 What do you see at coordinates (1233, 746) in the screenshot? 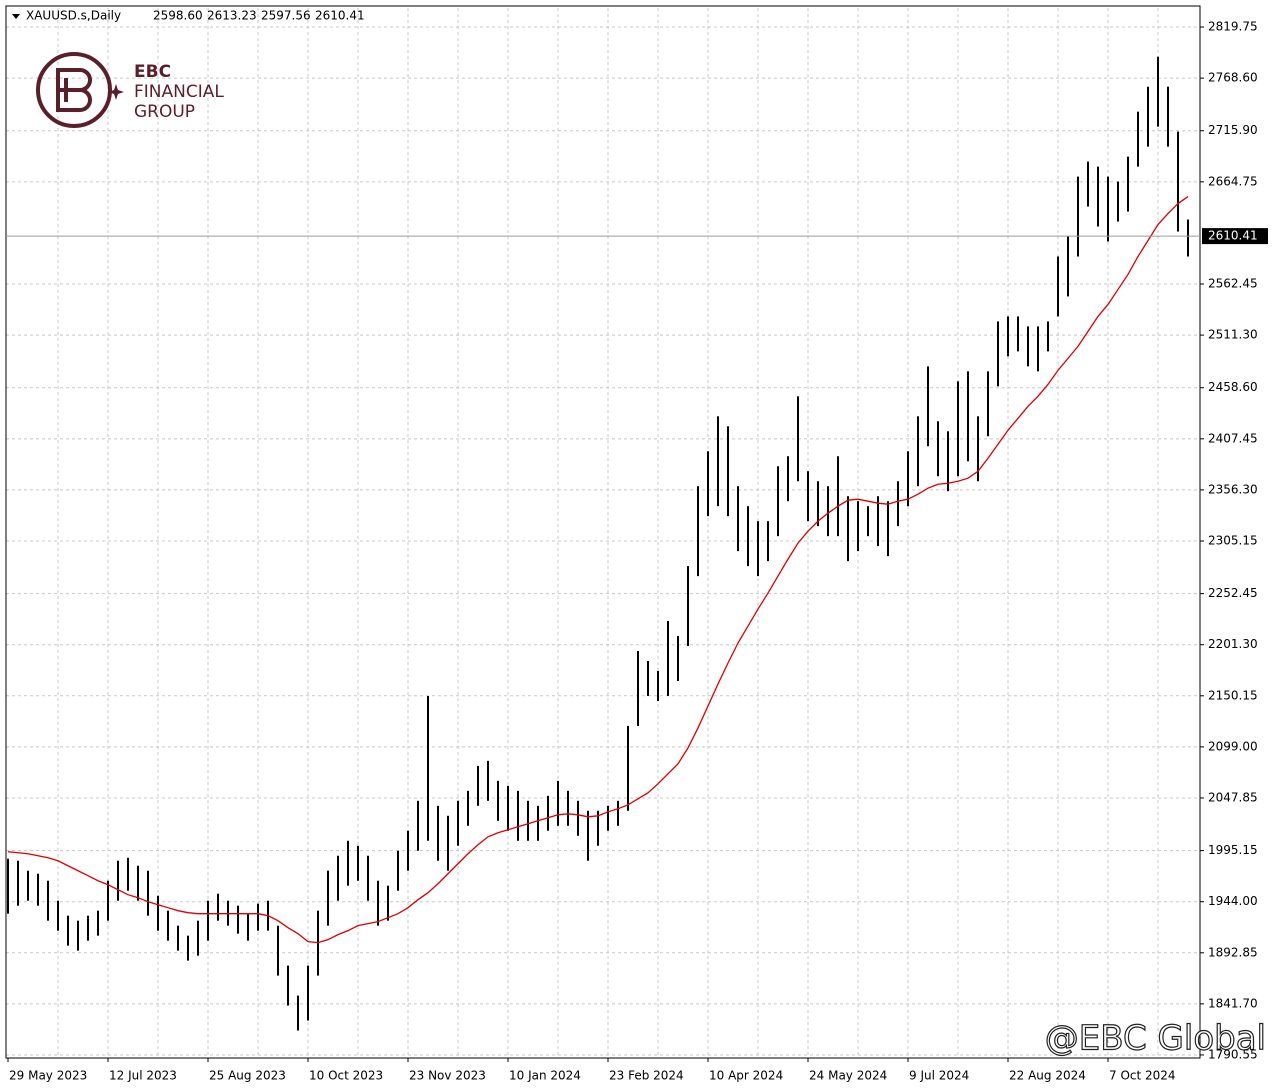
I see `y-tick-label: 2099.00` at bounding box center [1233, 746].